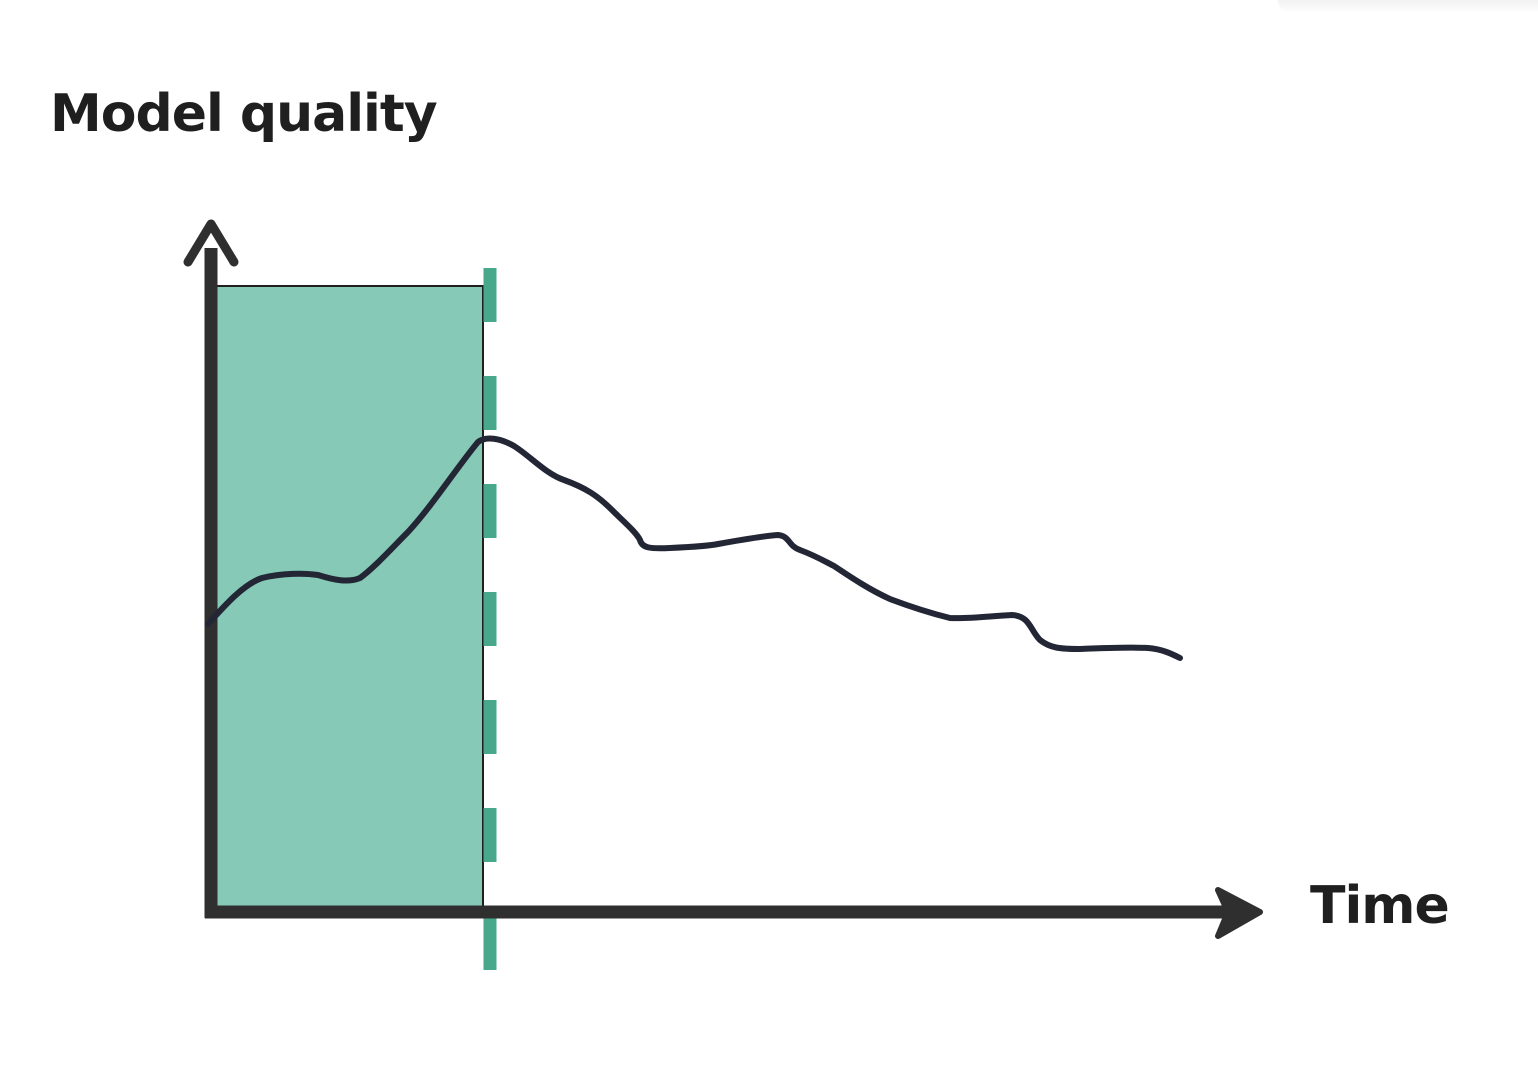 The image size is (1538, 1068). Describe the element at coordinates (244, 114) in the screenshot. I see `y-axis-label: Model quality` at that location.